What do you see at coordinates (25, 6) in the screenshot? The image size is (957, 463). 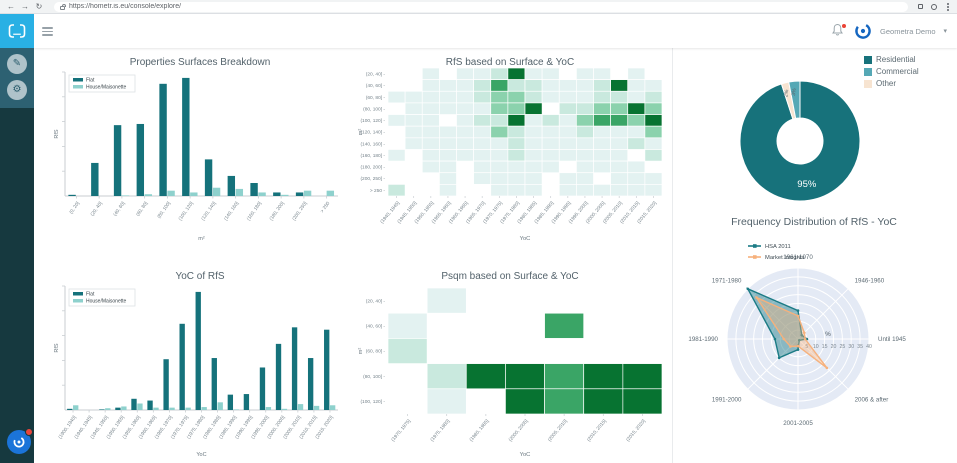 I see `browser-forward-button: →` at bounding box center [25, 6].